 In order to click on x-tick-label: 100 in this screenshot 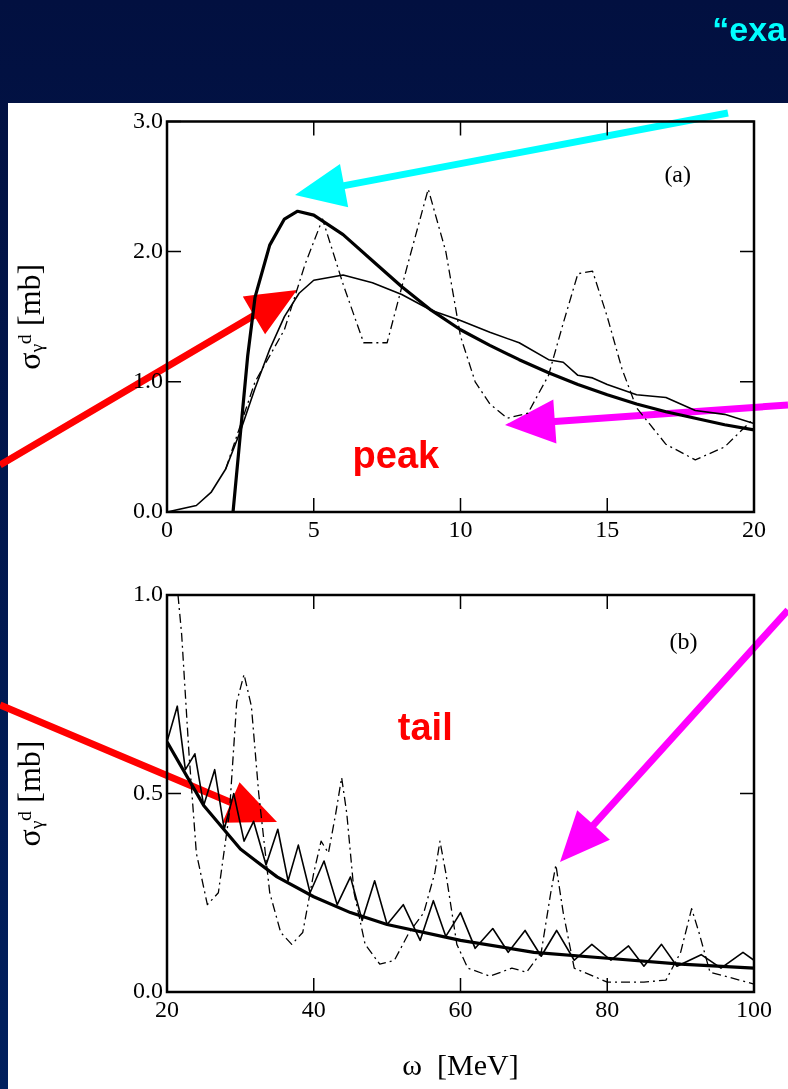, I will do `click(754, 1008)`.